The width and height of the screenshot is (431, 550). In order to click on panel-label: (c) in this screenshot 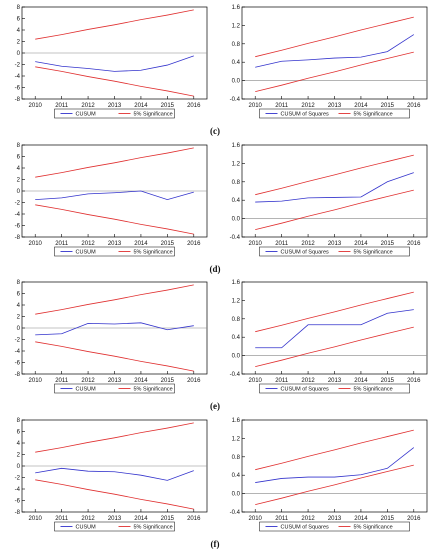, I will do `click(215, 131)`.